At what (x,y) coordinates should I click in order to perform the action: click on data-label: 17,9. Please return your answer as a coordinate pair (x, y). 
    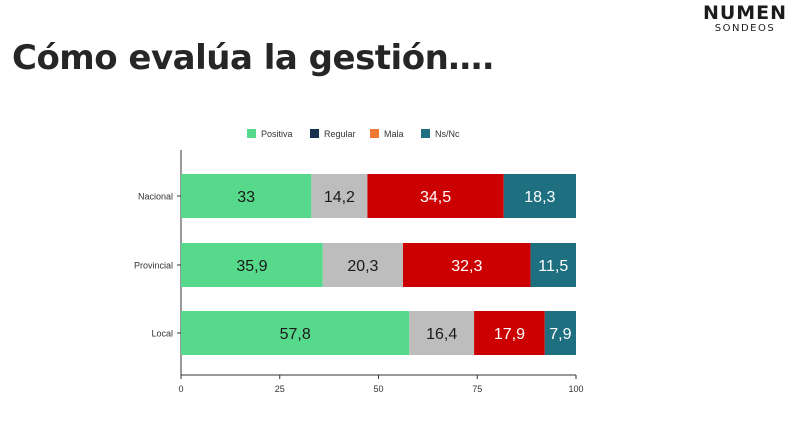
    Looking at the image, I should click on (509, 334).